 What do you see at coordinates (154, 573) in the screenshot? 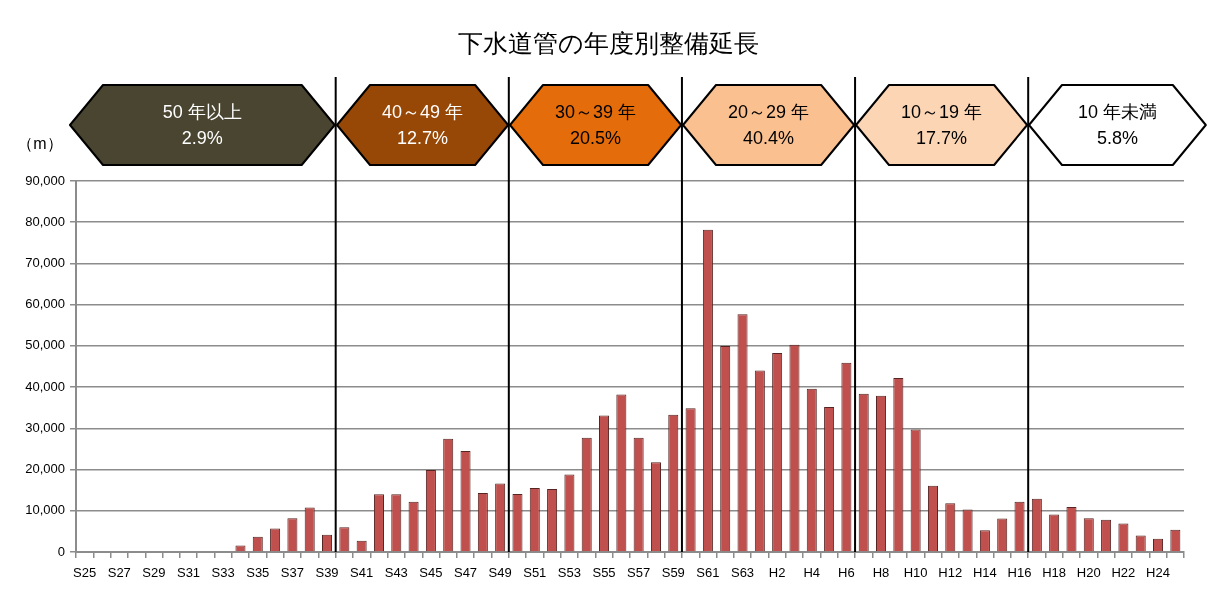
I see `x-tick-label: S29` at bounding box center [154, 573].